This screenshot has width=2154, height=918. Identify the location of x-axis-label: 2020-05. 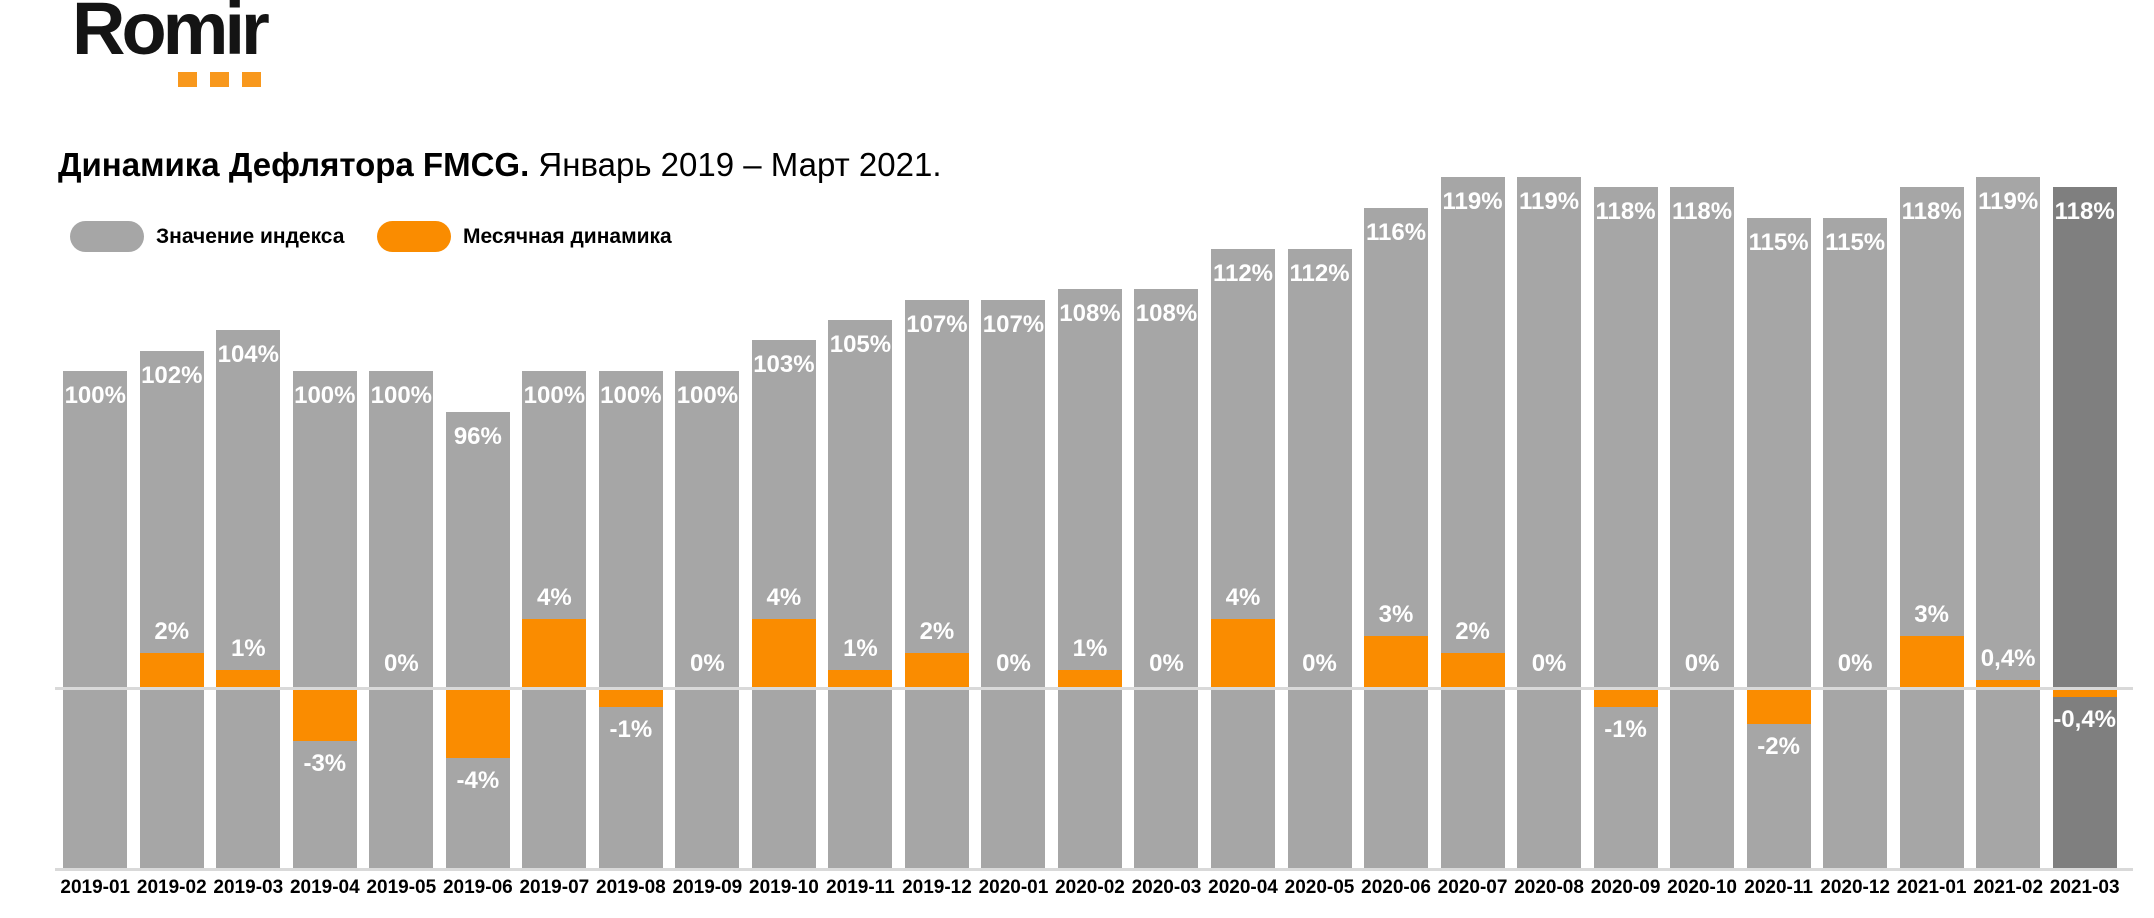
(1319, 887).